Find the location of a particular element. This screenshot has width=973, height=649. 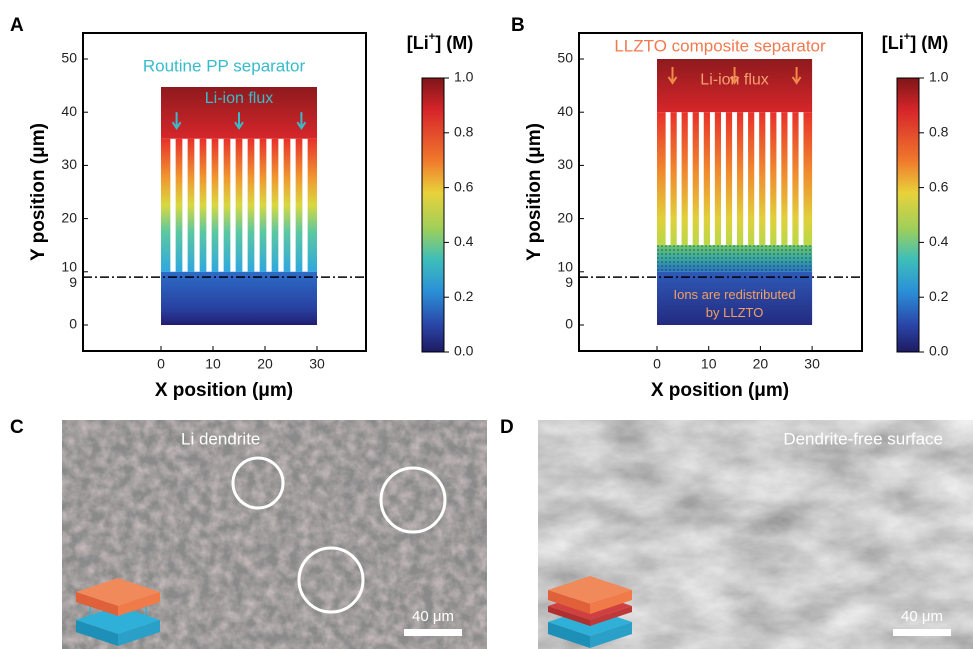

annotation: by LLZTO is located at coordinates (735, 312).